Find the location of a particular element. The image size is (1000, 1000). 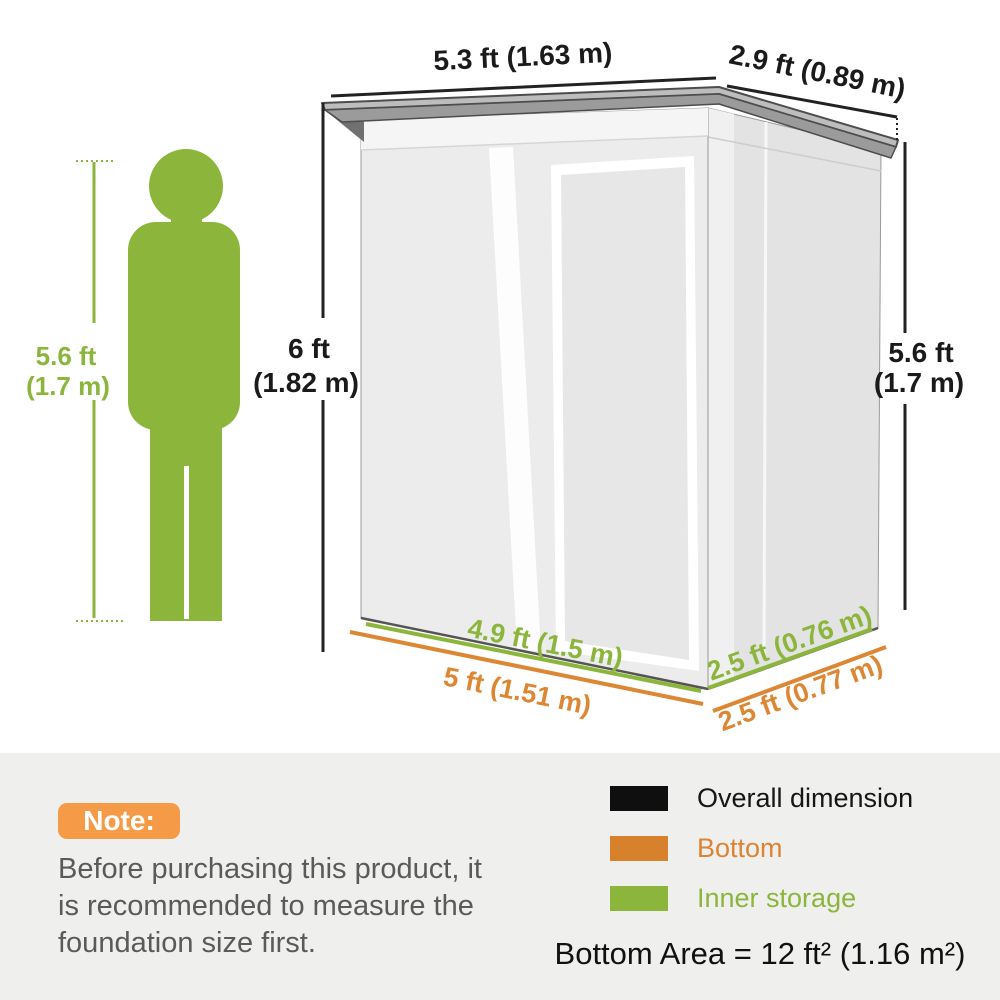

legend-label-overall: Overall dimension is located at coordinates (805, 798).